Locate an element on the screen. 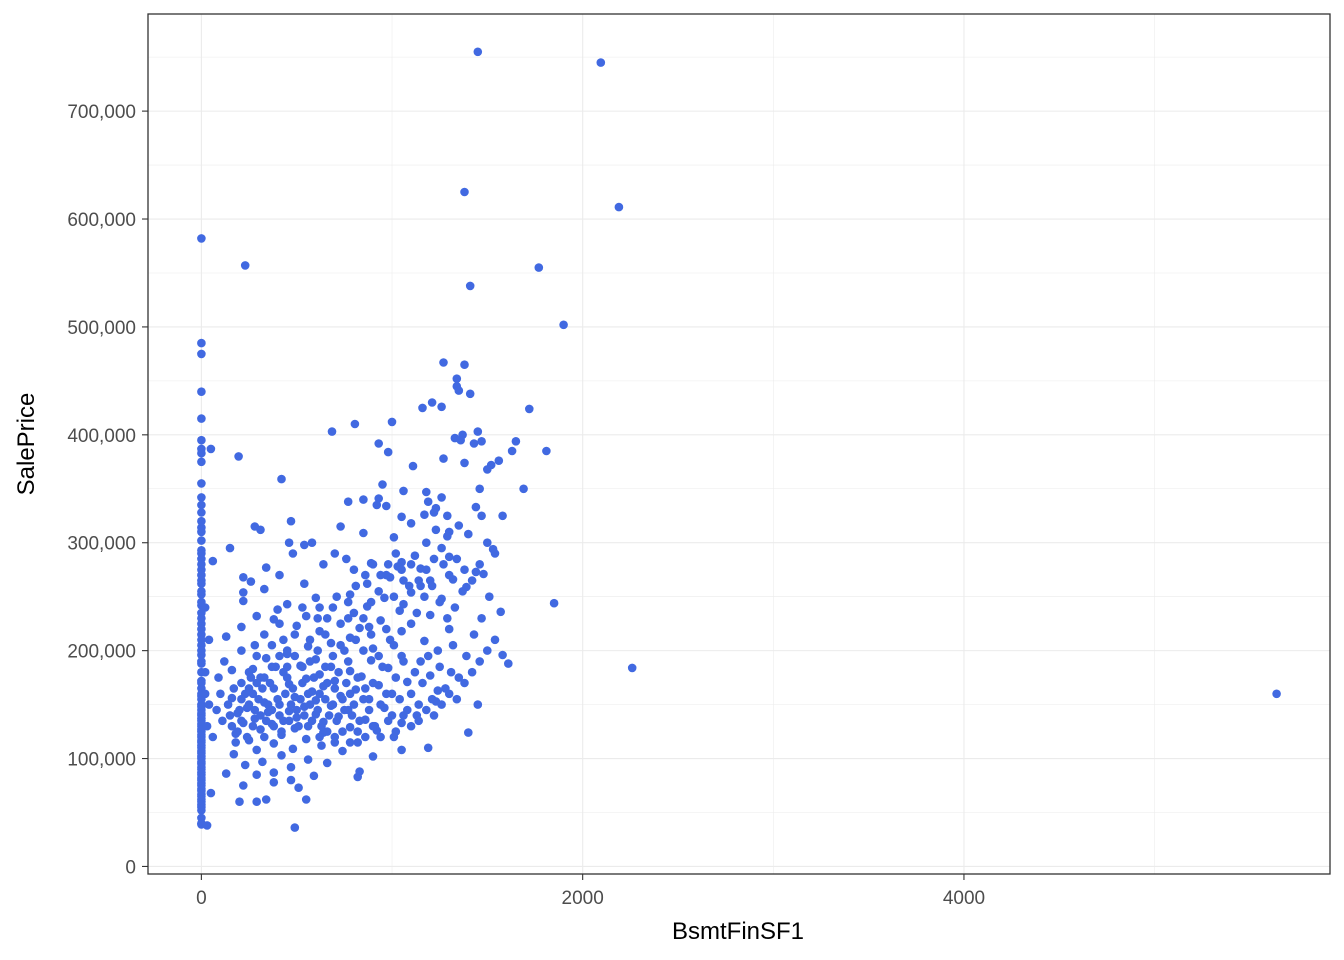  y-tick-label: 700,000 is located at coordinates (101, 112).